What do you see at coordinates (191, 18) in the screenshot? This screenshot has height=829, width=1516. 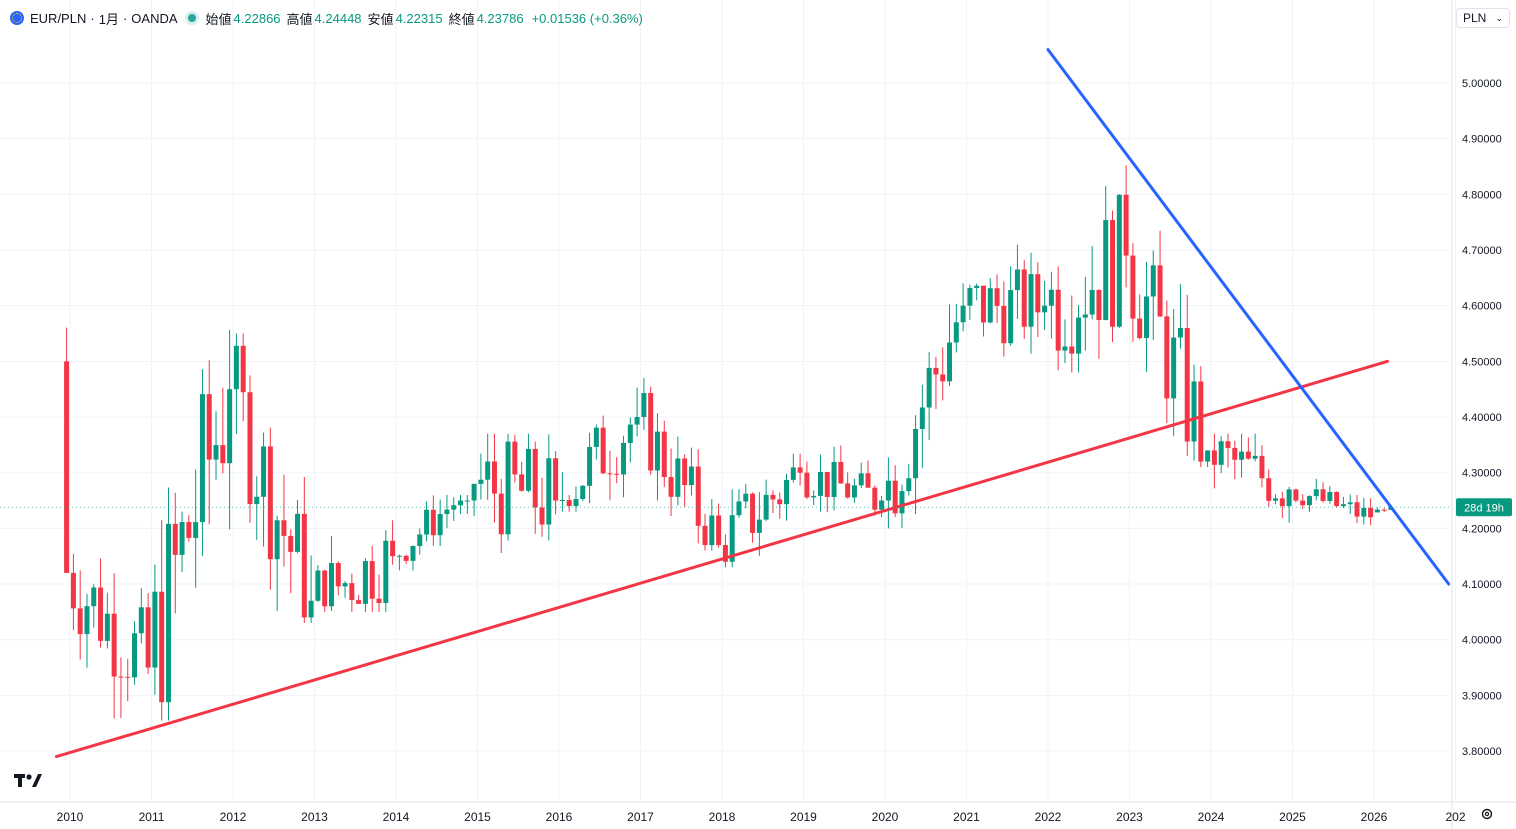 I see `market-status-icon` at bounding box center [191, 18].